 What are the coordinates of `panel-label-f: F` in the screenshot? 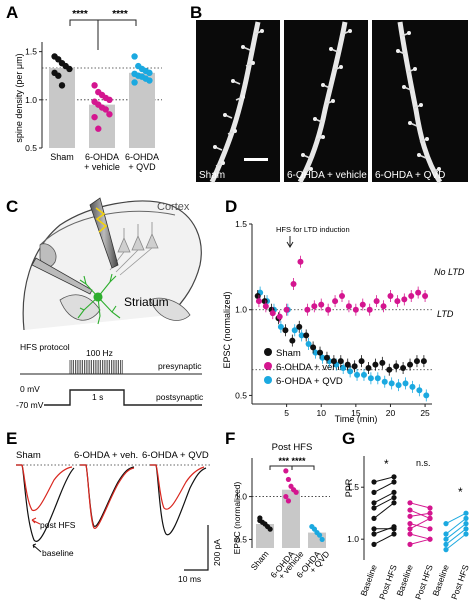 It's located at (230, 438).